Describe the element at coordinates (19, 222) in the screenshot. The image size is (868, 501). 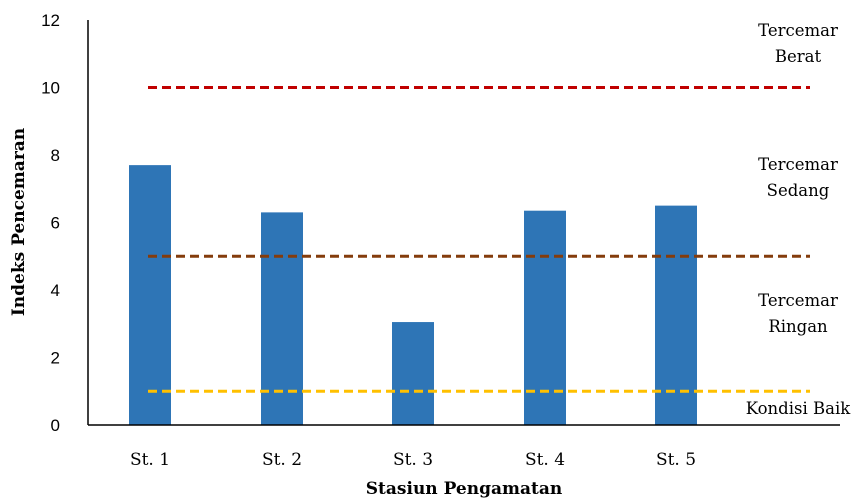
I see `y-axis-title: Indeks Pencemaran` at that location.